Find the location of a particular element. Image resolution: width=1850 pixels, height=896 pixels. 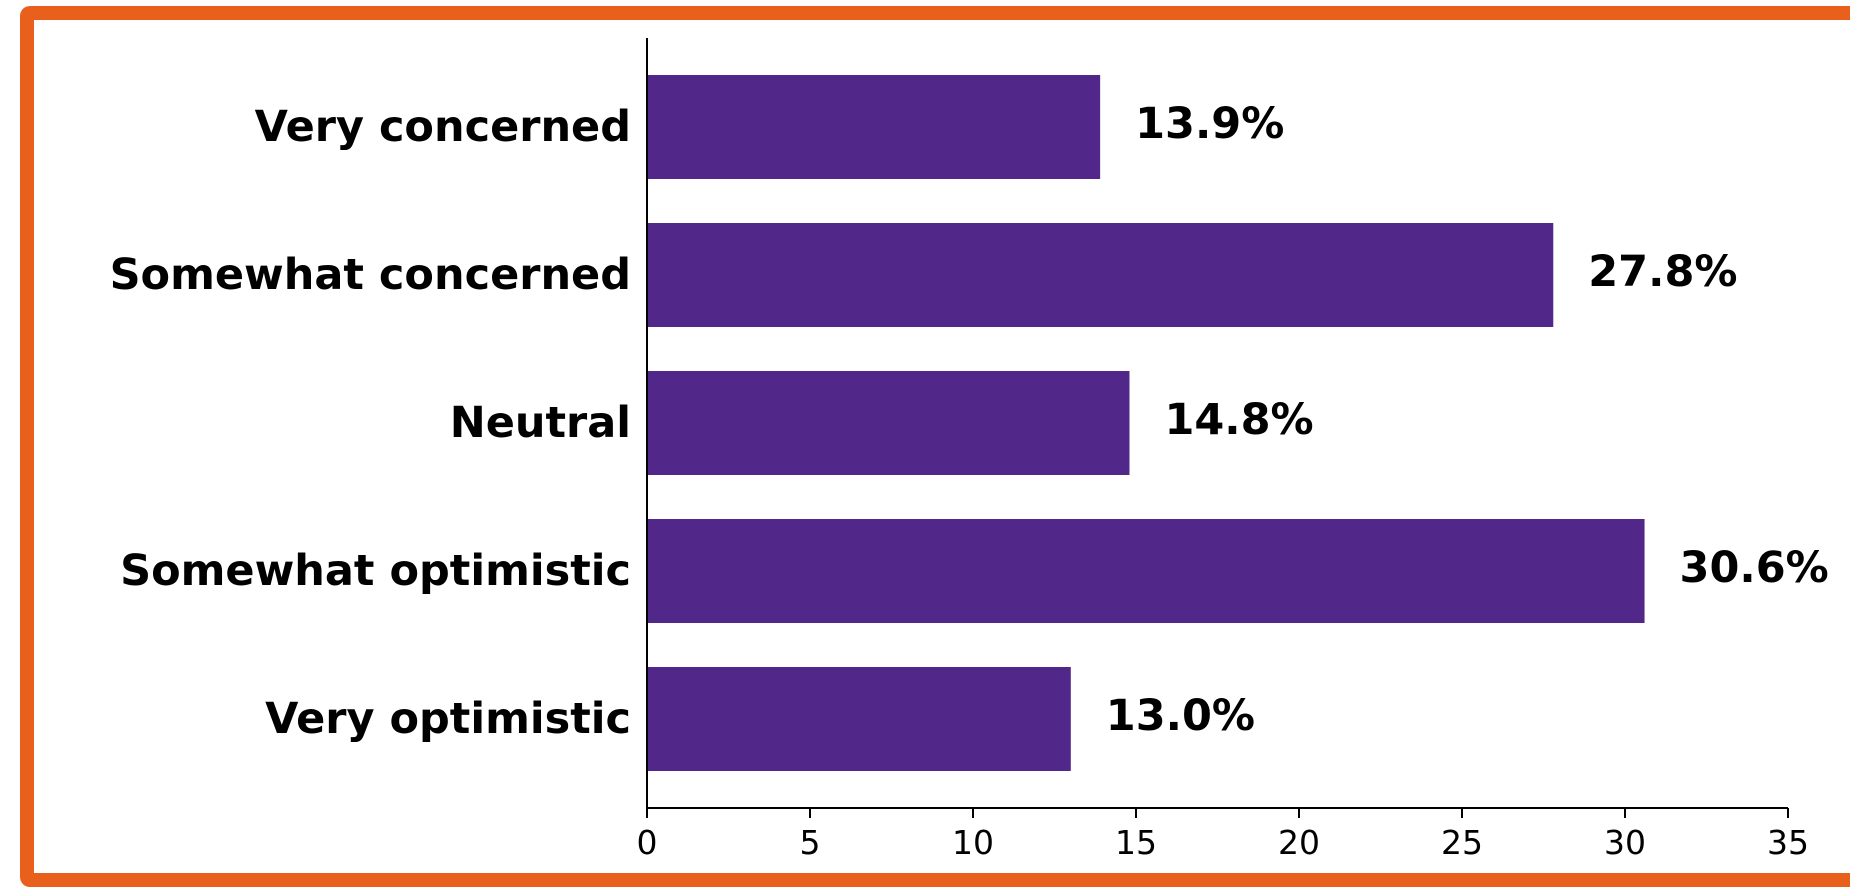

category-label-somewhat-concerned: Somewhat concerned is located at coordinates (370, 275).